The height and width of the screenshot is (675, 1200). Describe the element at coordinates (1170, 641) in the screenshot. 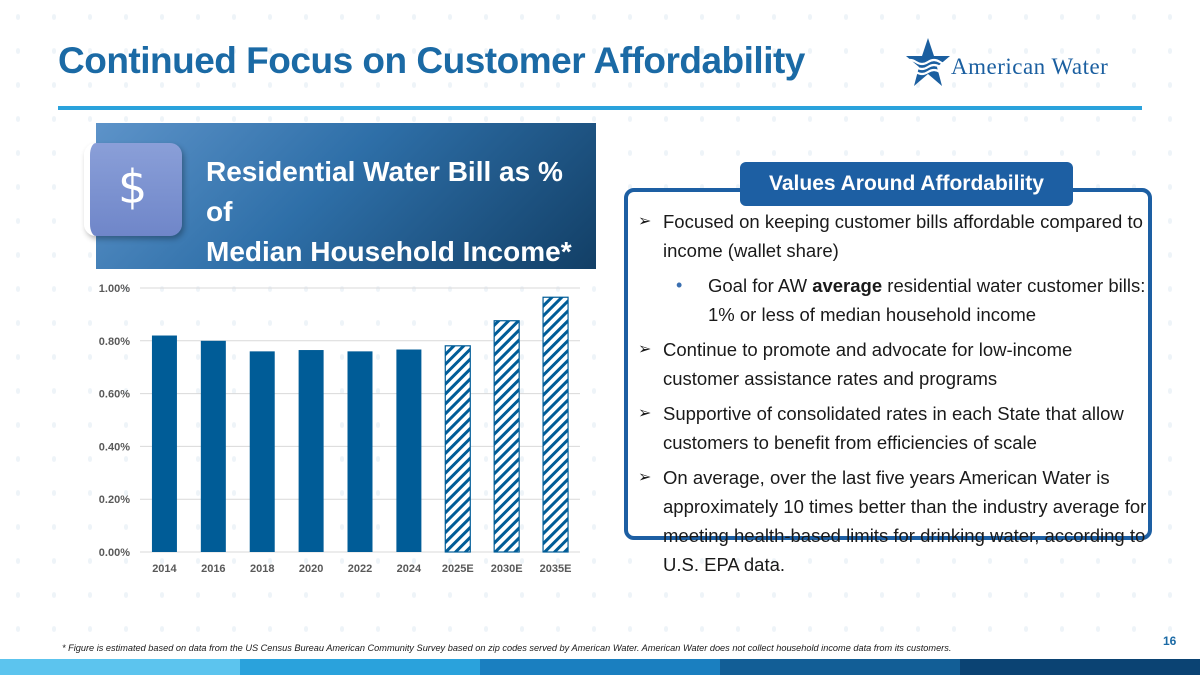

I see `page-number: 16` at that location.